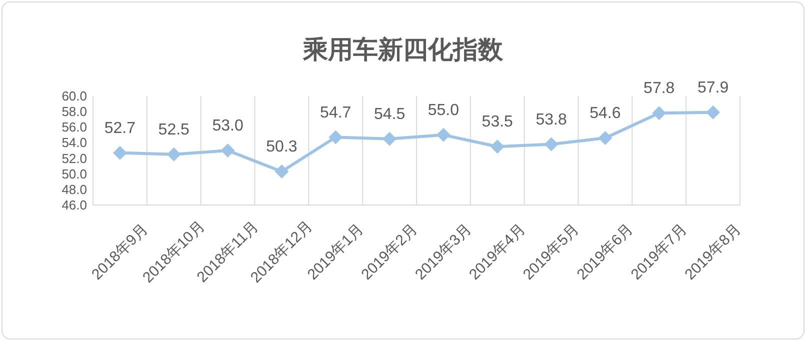 Image resolution: width=806 pixels, height=341 pixels. Describe the element at coordinates (390, 114) in the screenshot. I see `data-label: 54.5` at that location.